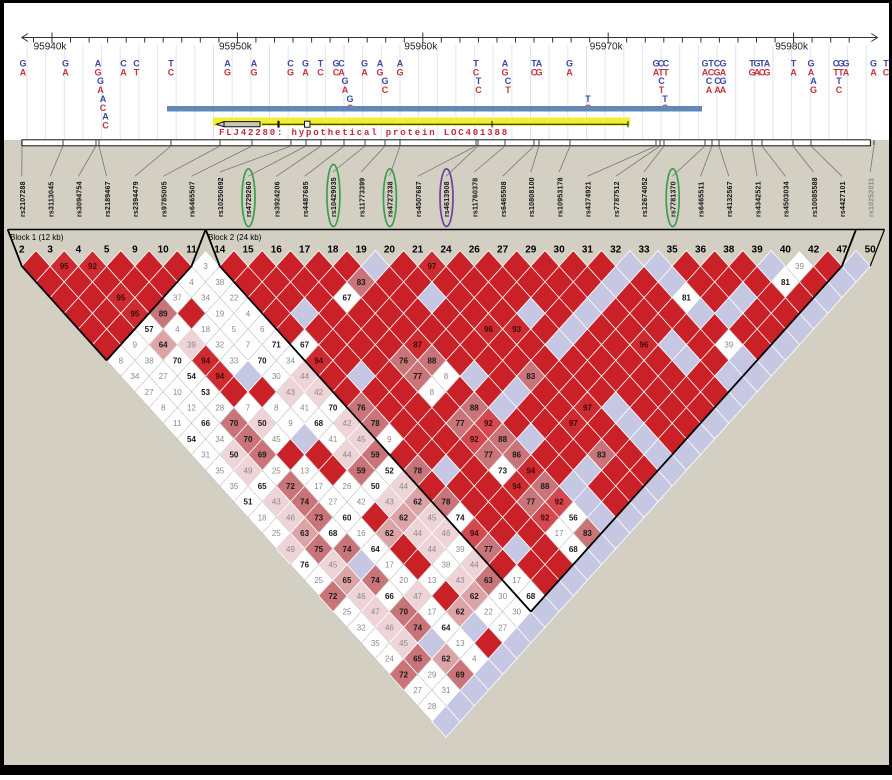 The image size is (892, 780). What do you see at coordinates (645, 197) in the screenshot?
I see `svg-text: rs12674052` at bounding box center [645, 197].